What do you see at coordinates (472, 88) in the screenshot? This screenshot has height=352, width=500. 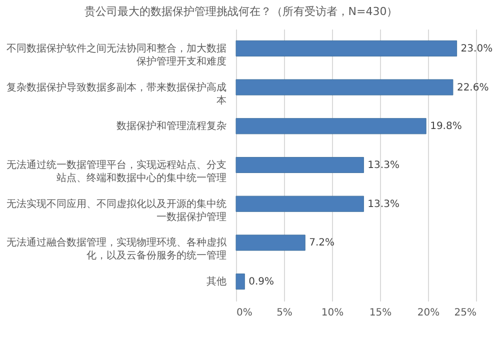 I see `data-label: 22.6%` at bounding box center [472, 88].